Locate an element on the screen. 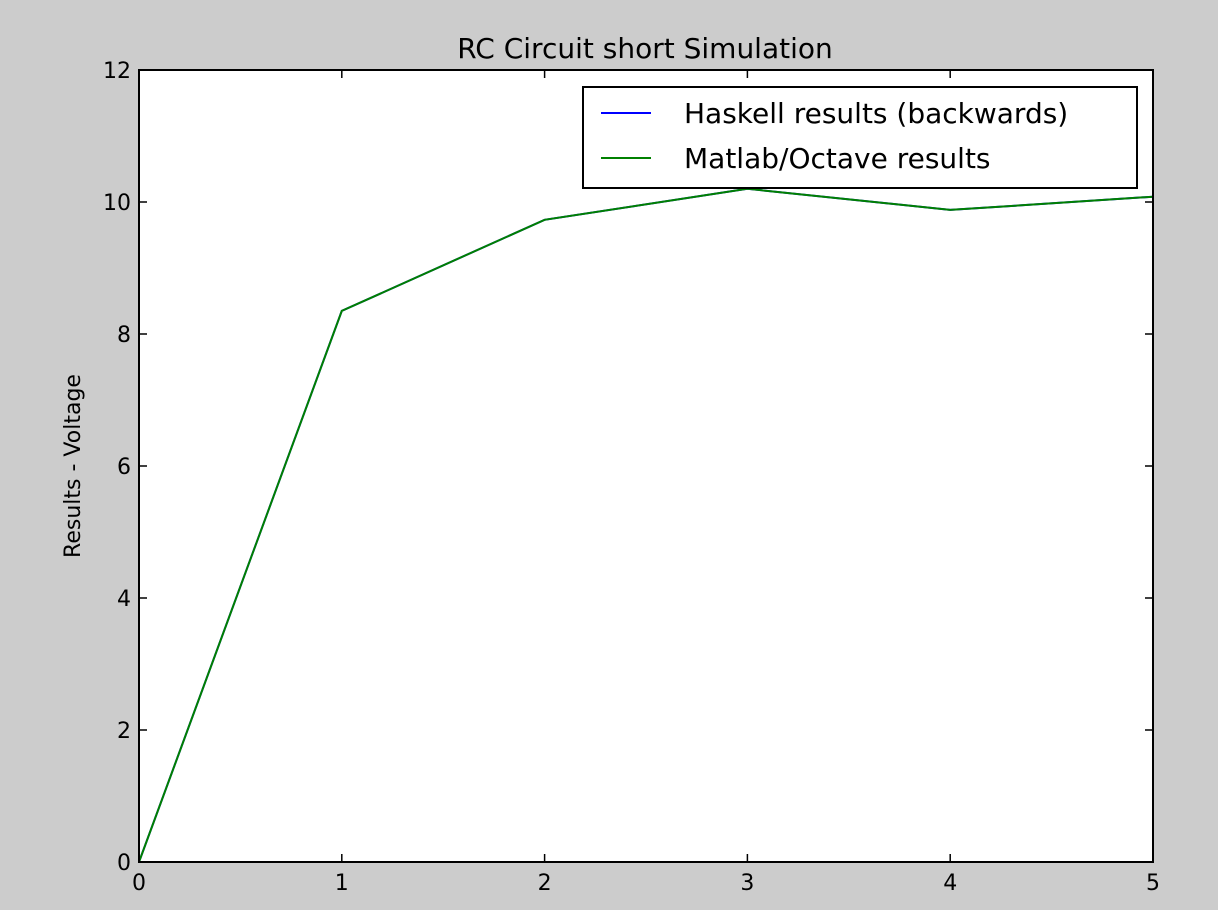 The height and width of the screenshot is (910, 1218). y-tick-label: 0 is located at coordinates (124, 863).